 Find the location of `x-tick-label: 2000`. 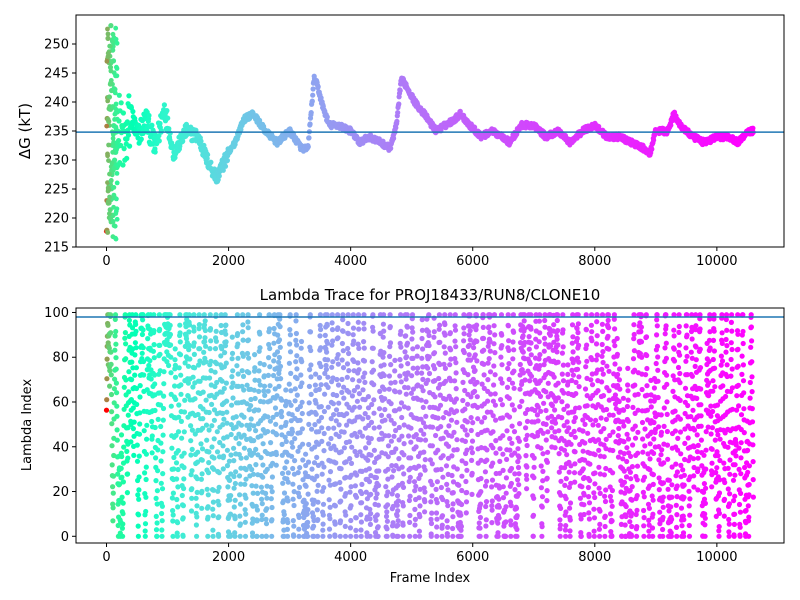

x-tick-label: 2000 is located at coordinates (228, 261).